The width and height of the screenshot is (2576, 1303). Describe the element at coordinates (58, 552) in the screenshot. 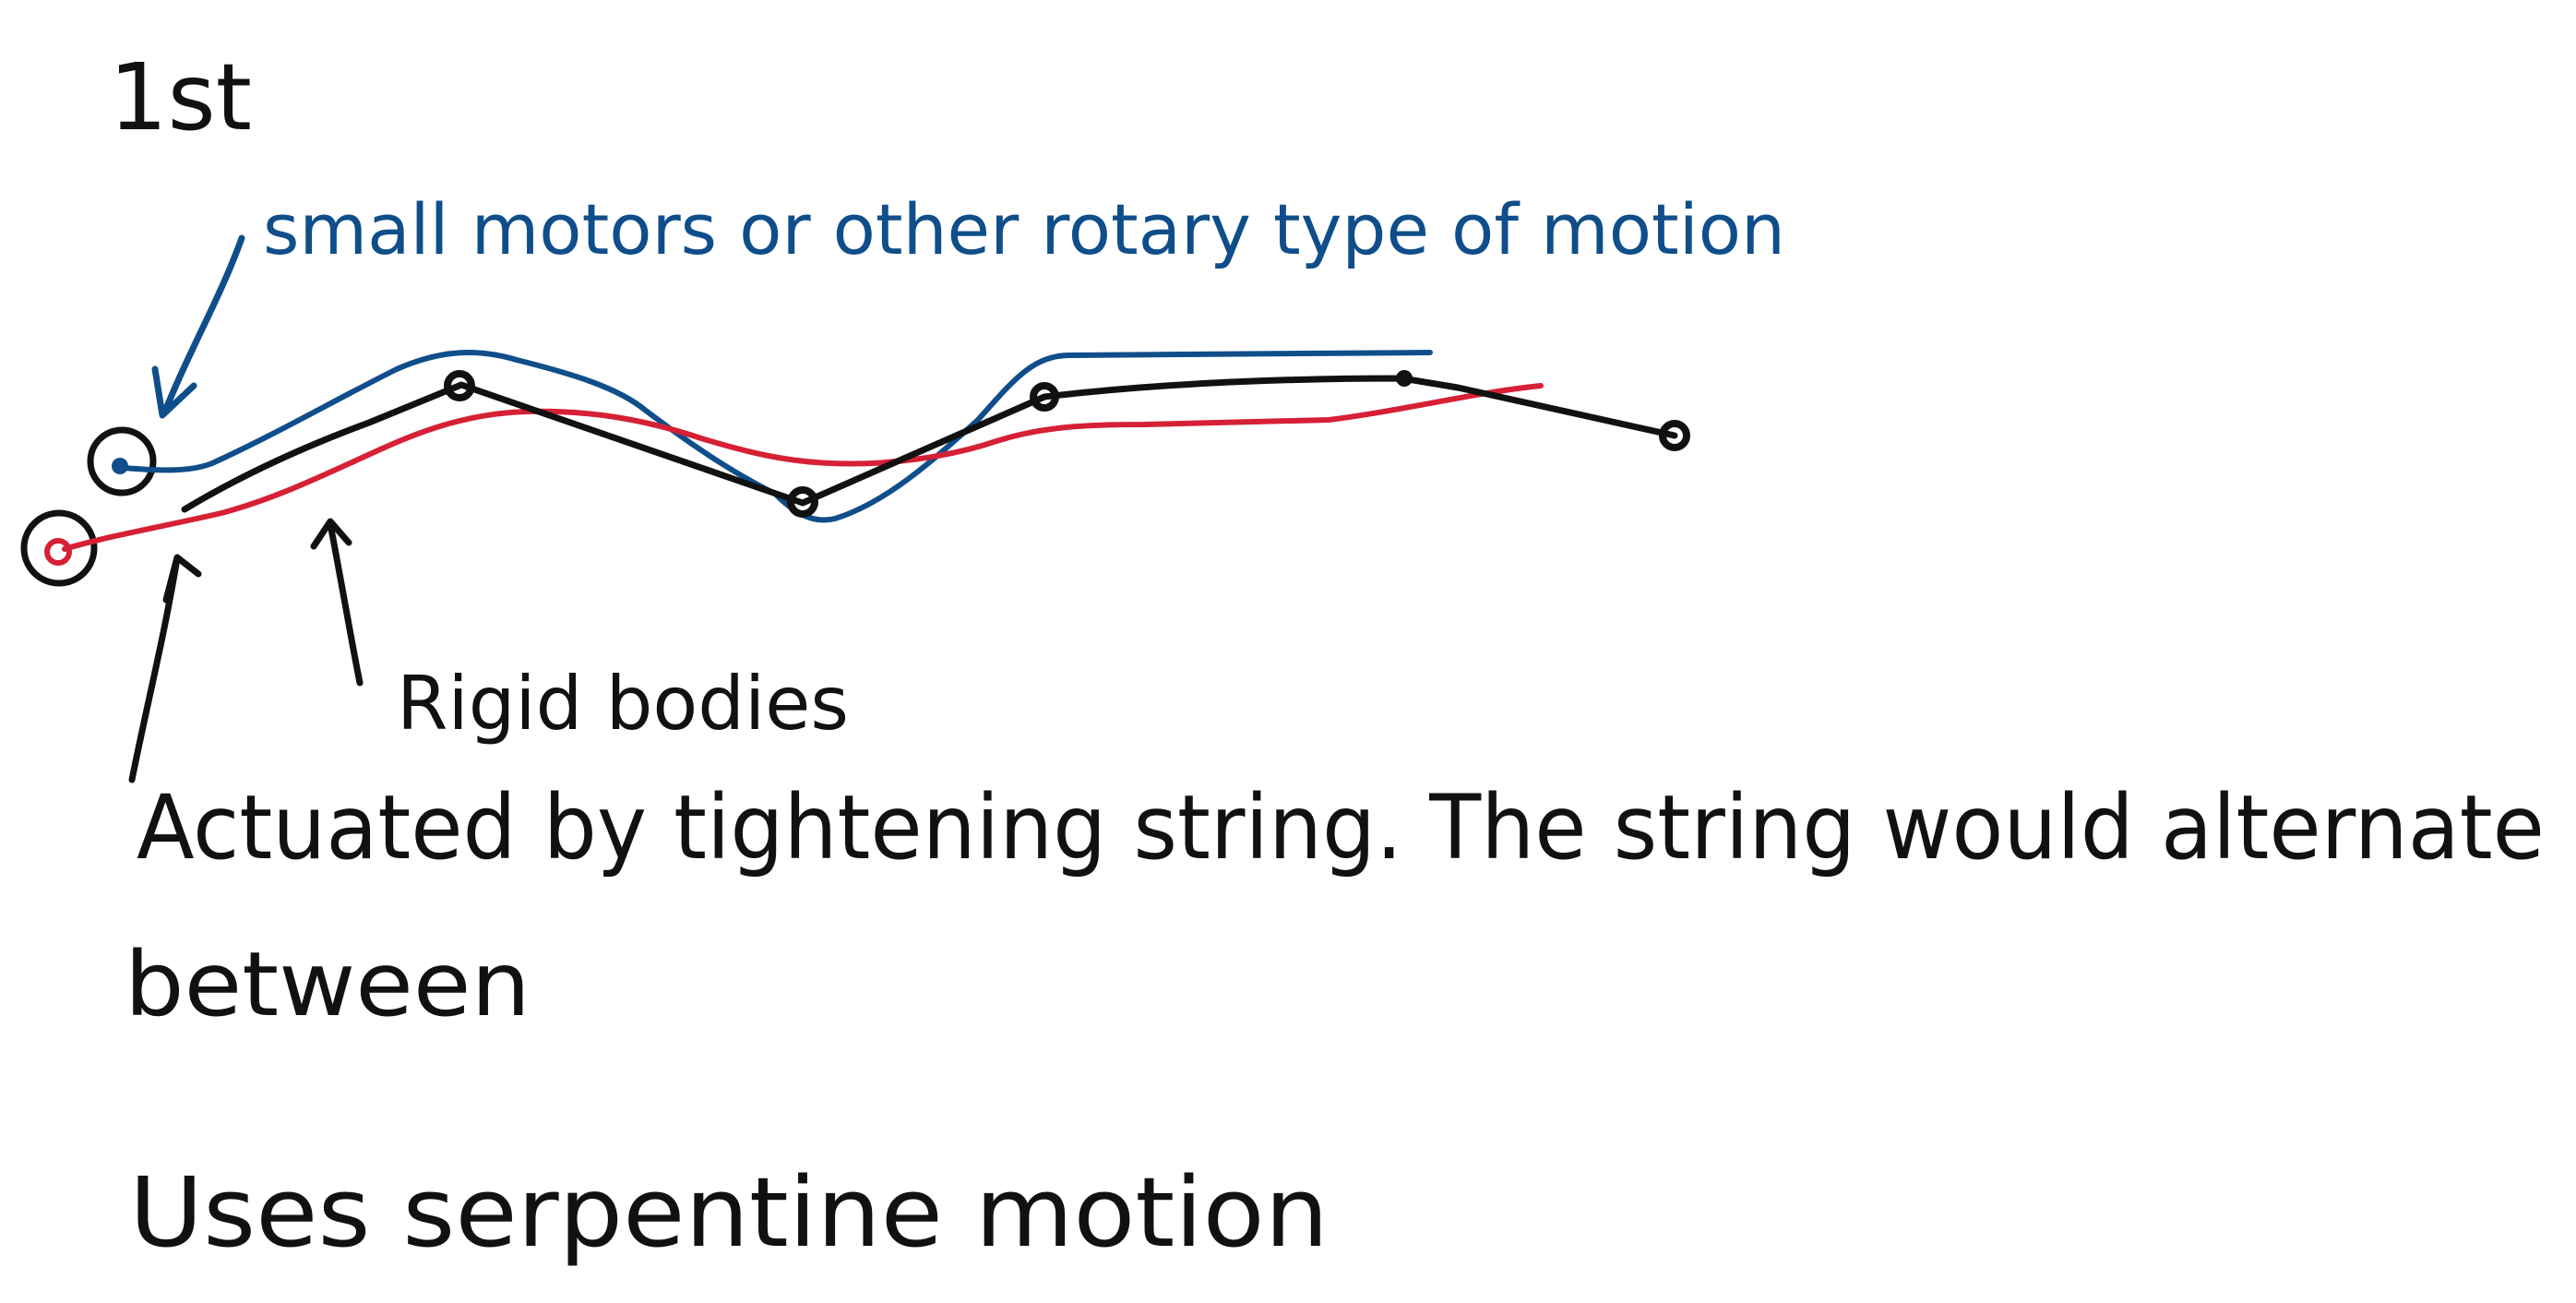

I see `red-motor-dot` at that location.